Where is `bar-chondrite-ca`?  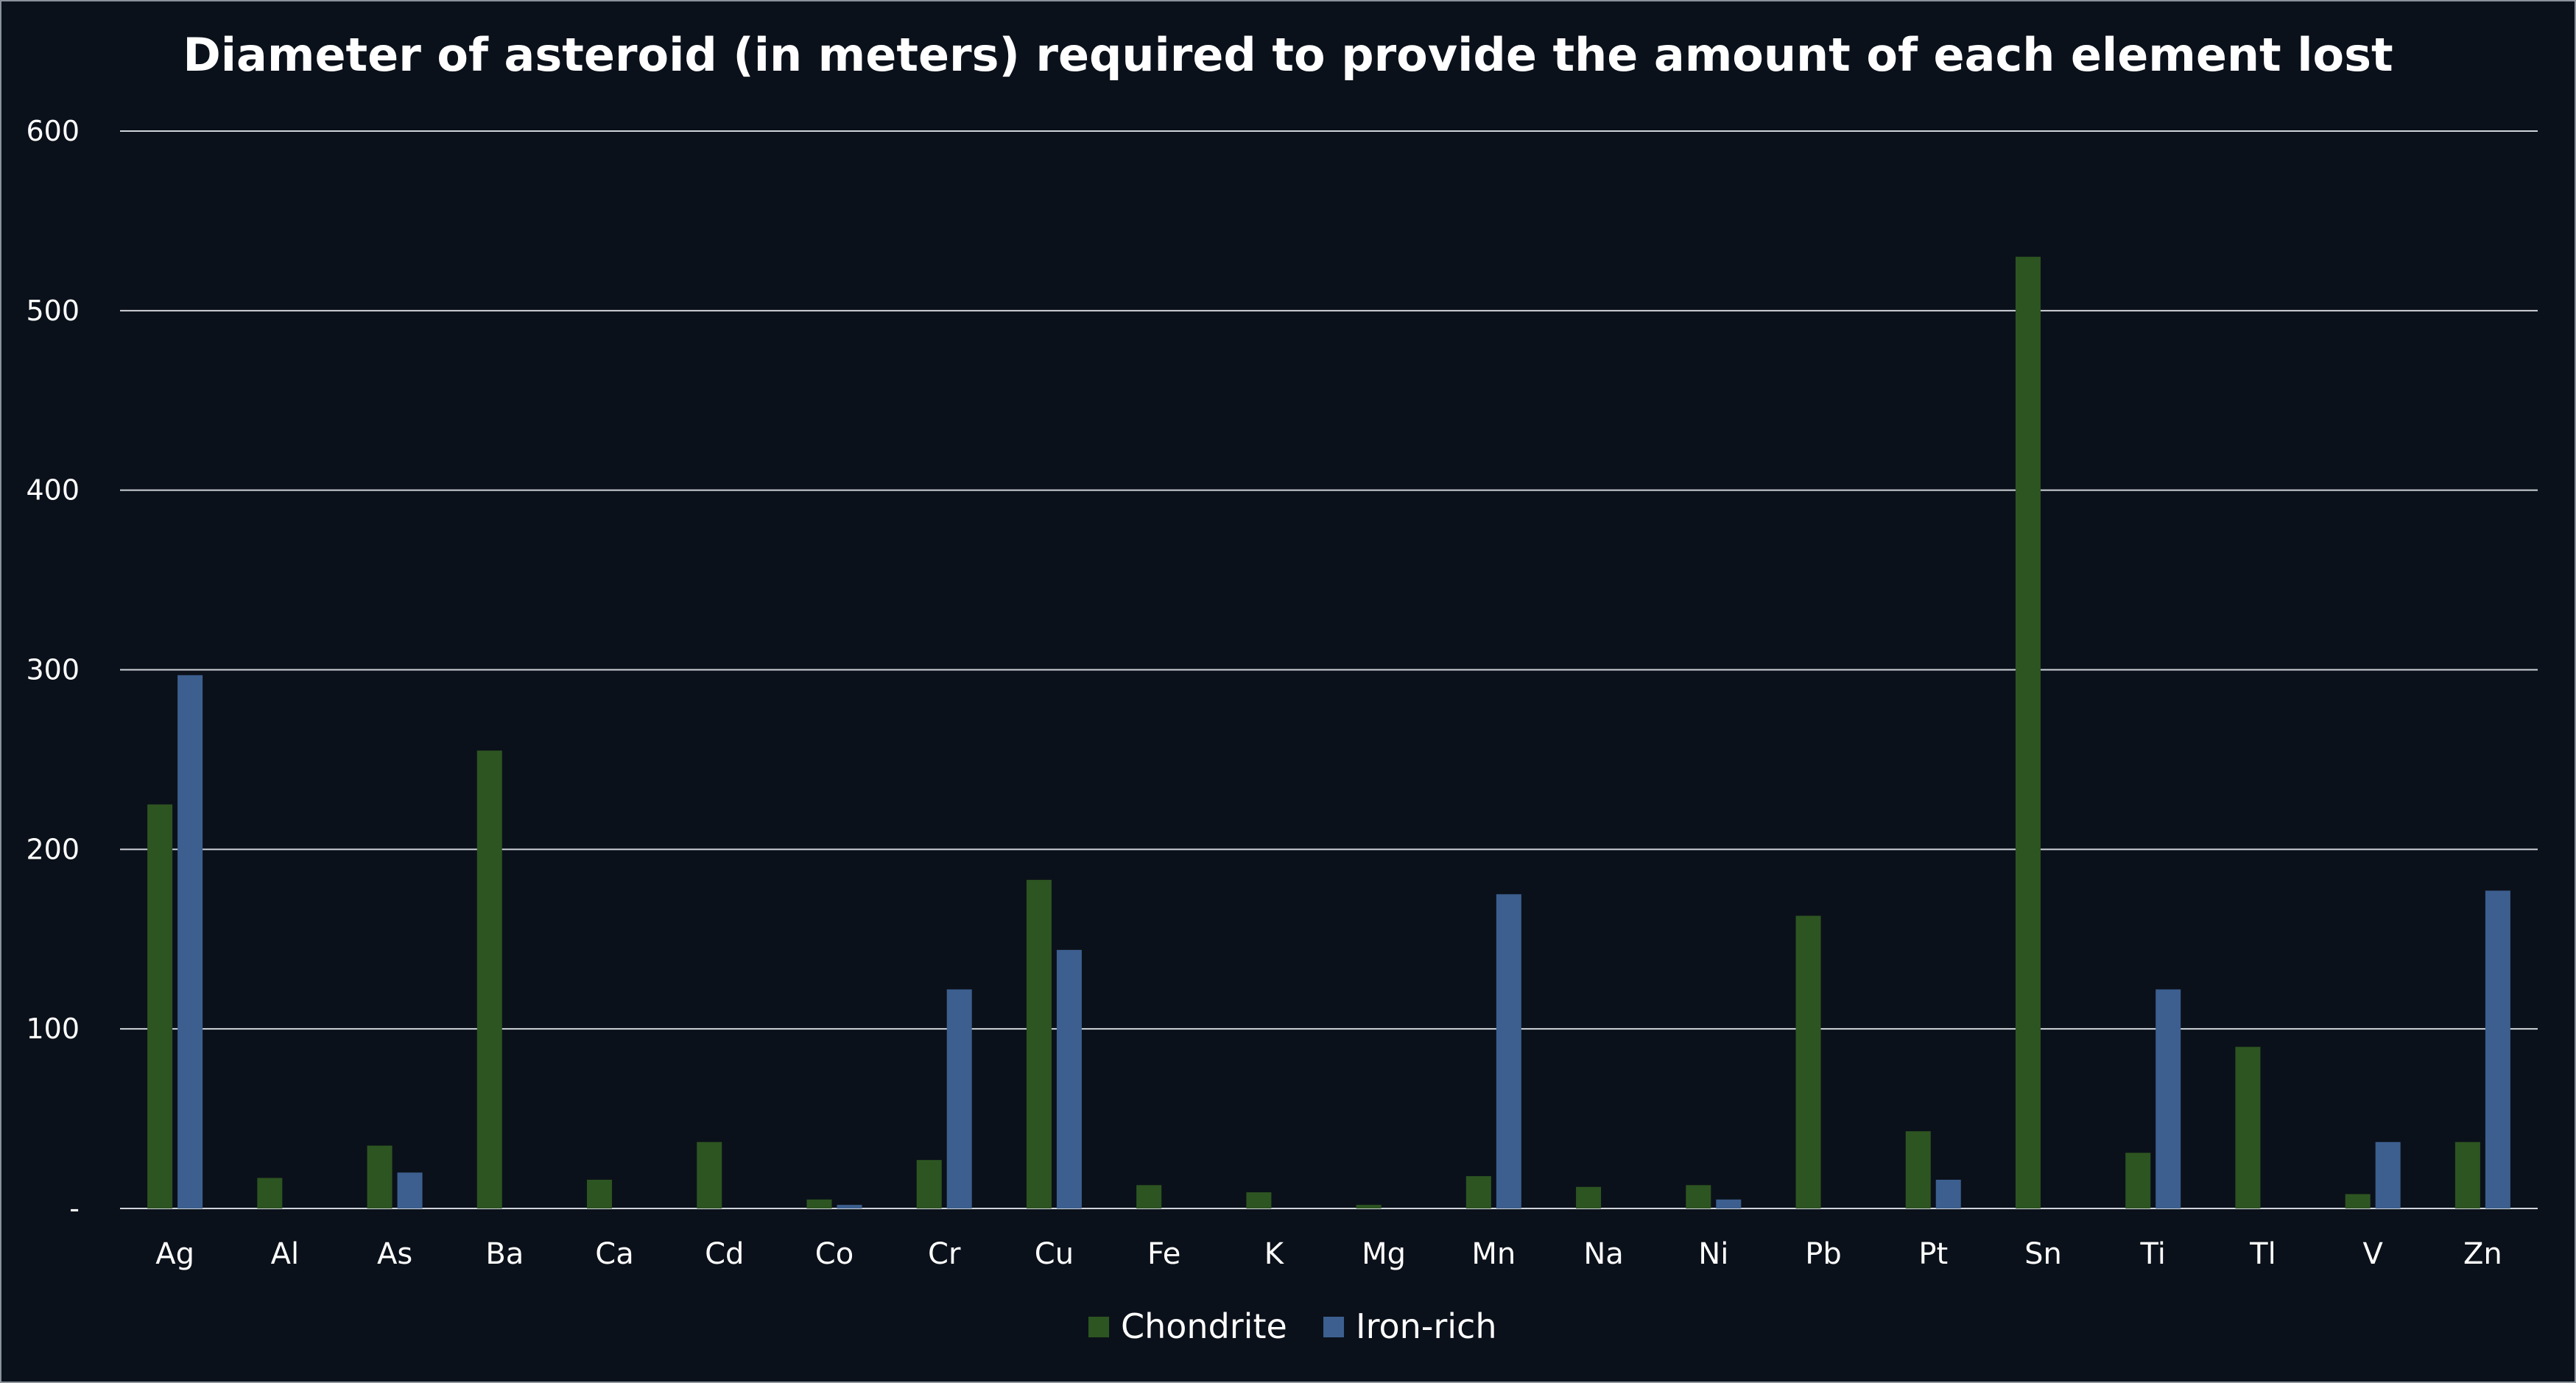
bar-chondrite-ca is located at coordinates (600, 1193).